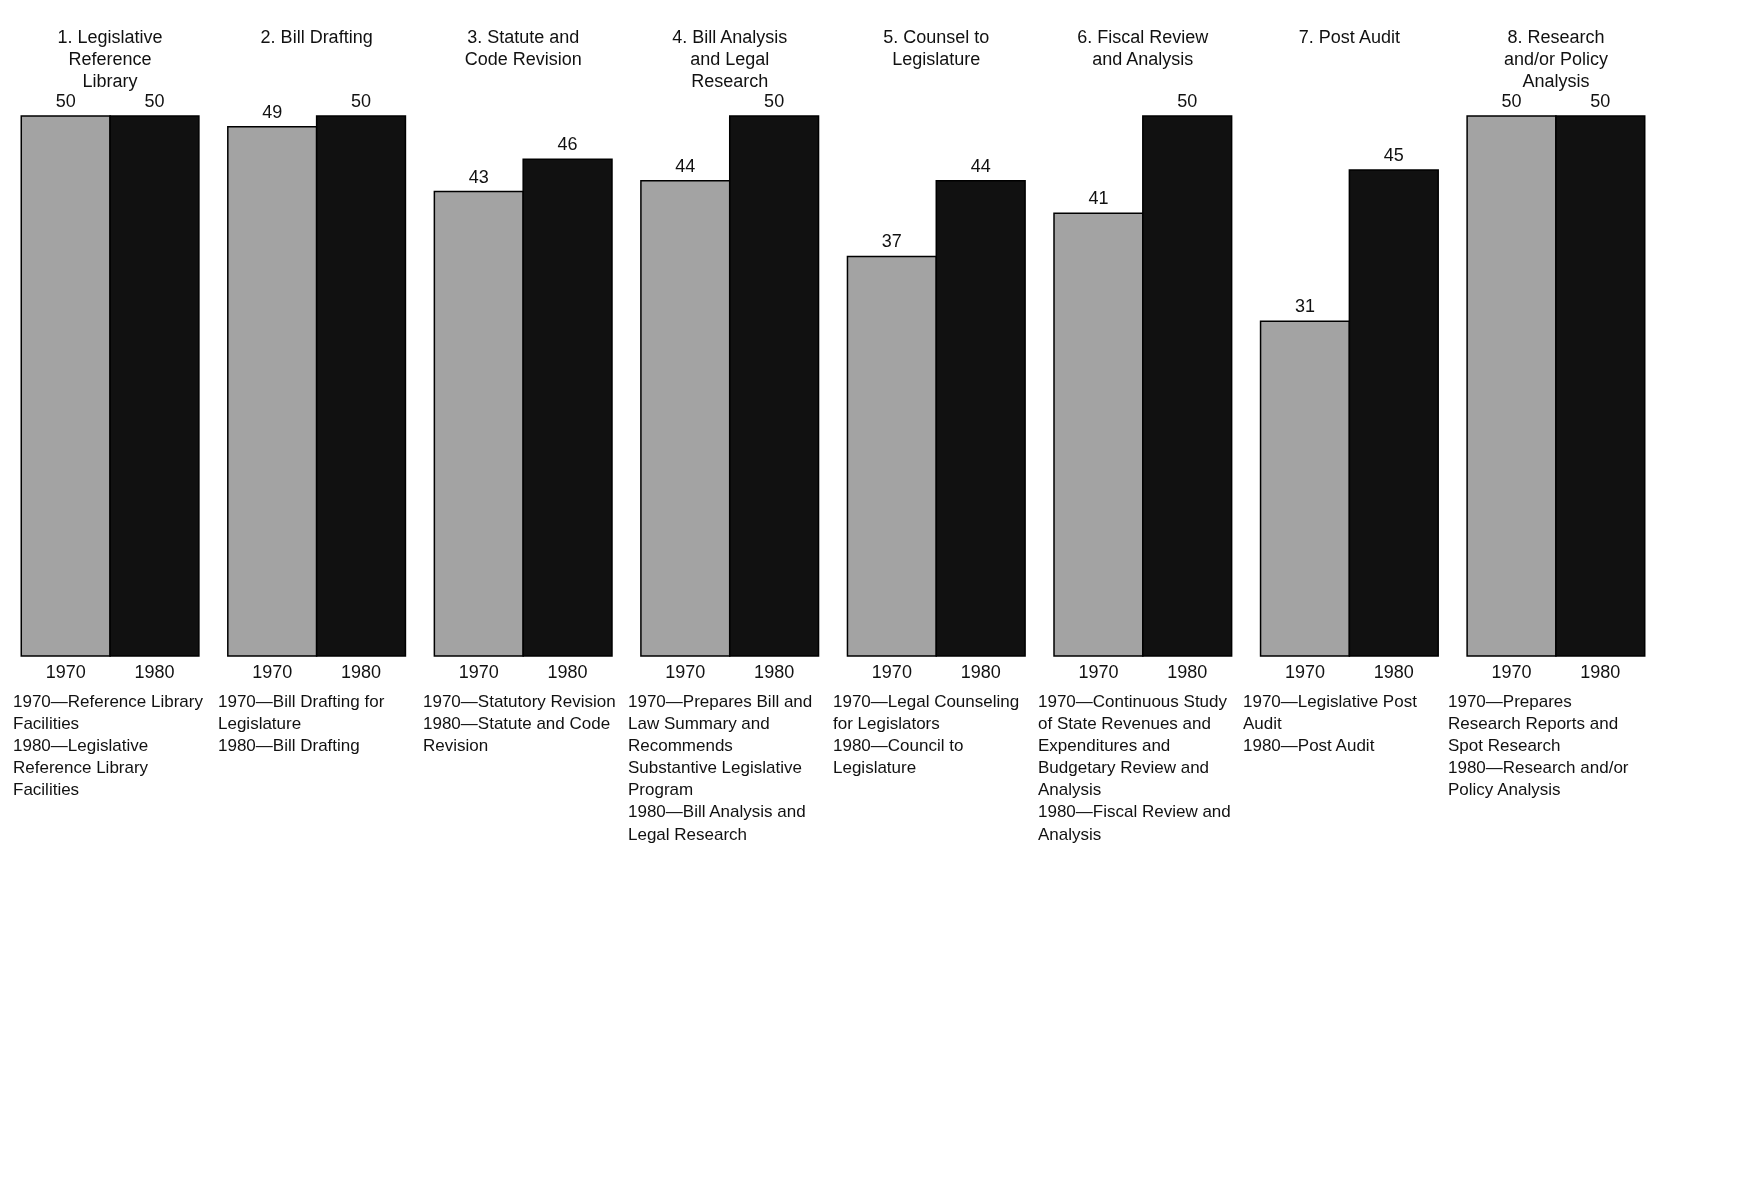  What do you see at coordinates (1330, 724) in the screenshot?
I see `text: 1970—Legislative Post Audit 1980—Post Audit` at bounding box center [1330, 724].